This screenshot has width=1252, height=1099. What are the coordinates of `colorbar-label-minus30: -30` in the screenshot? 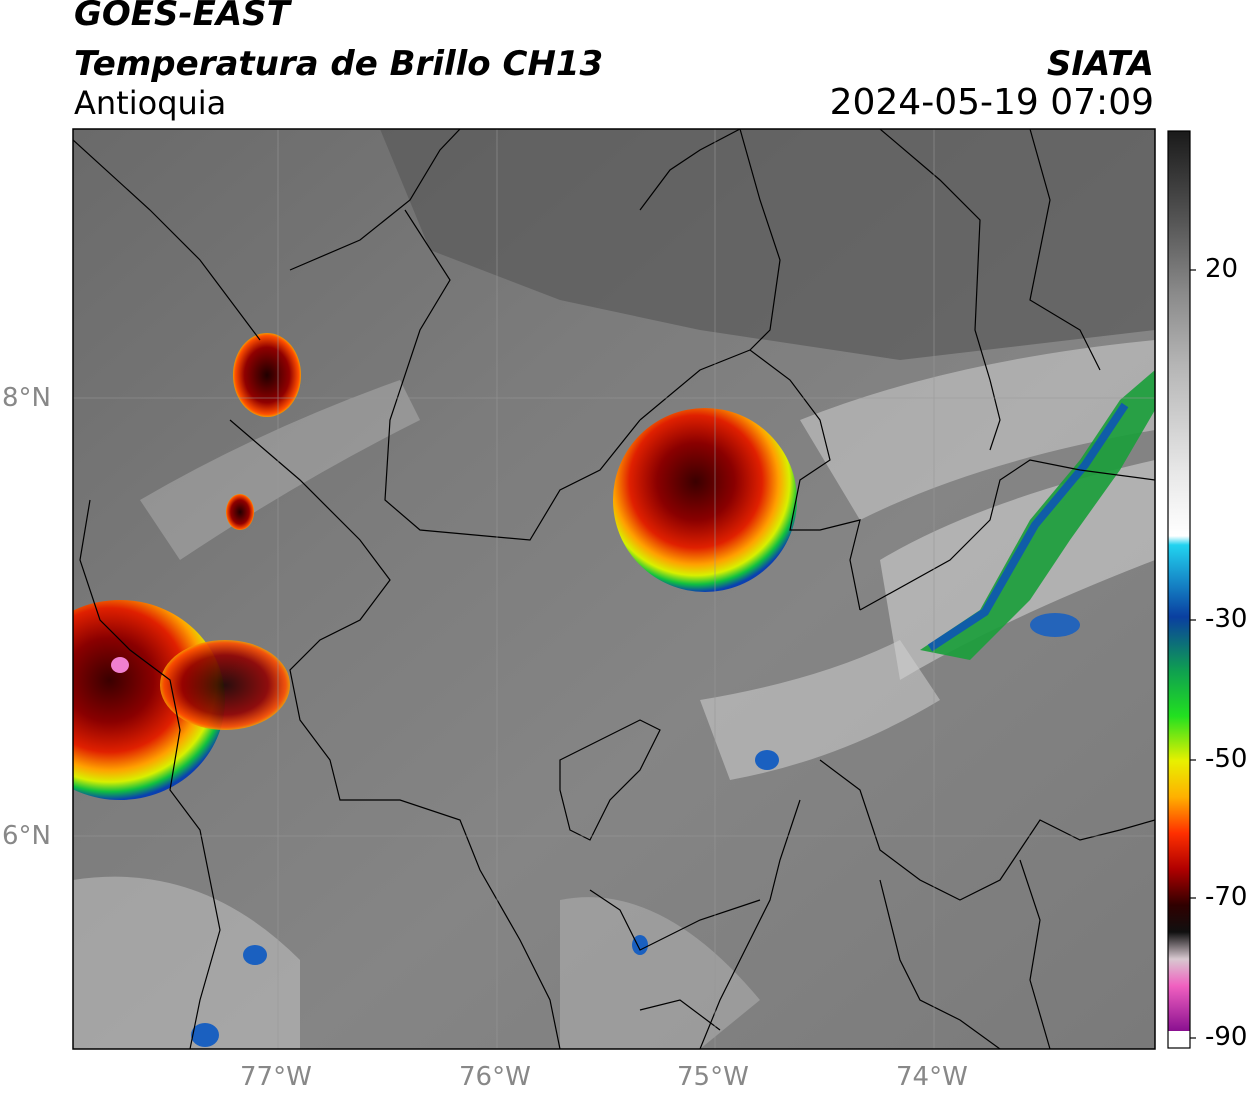 It's located at (1226, 619).